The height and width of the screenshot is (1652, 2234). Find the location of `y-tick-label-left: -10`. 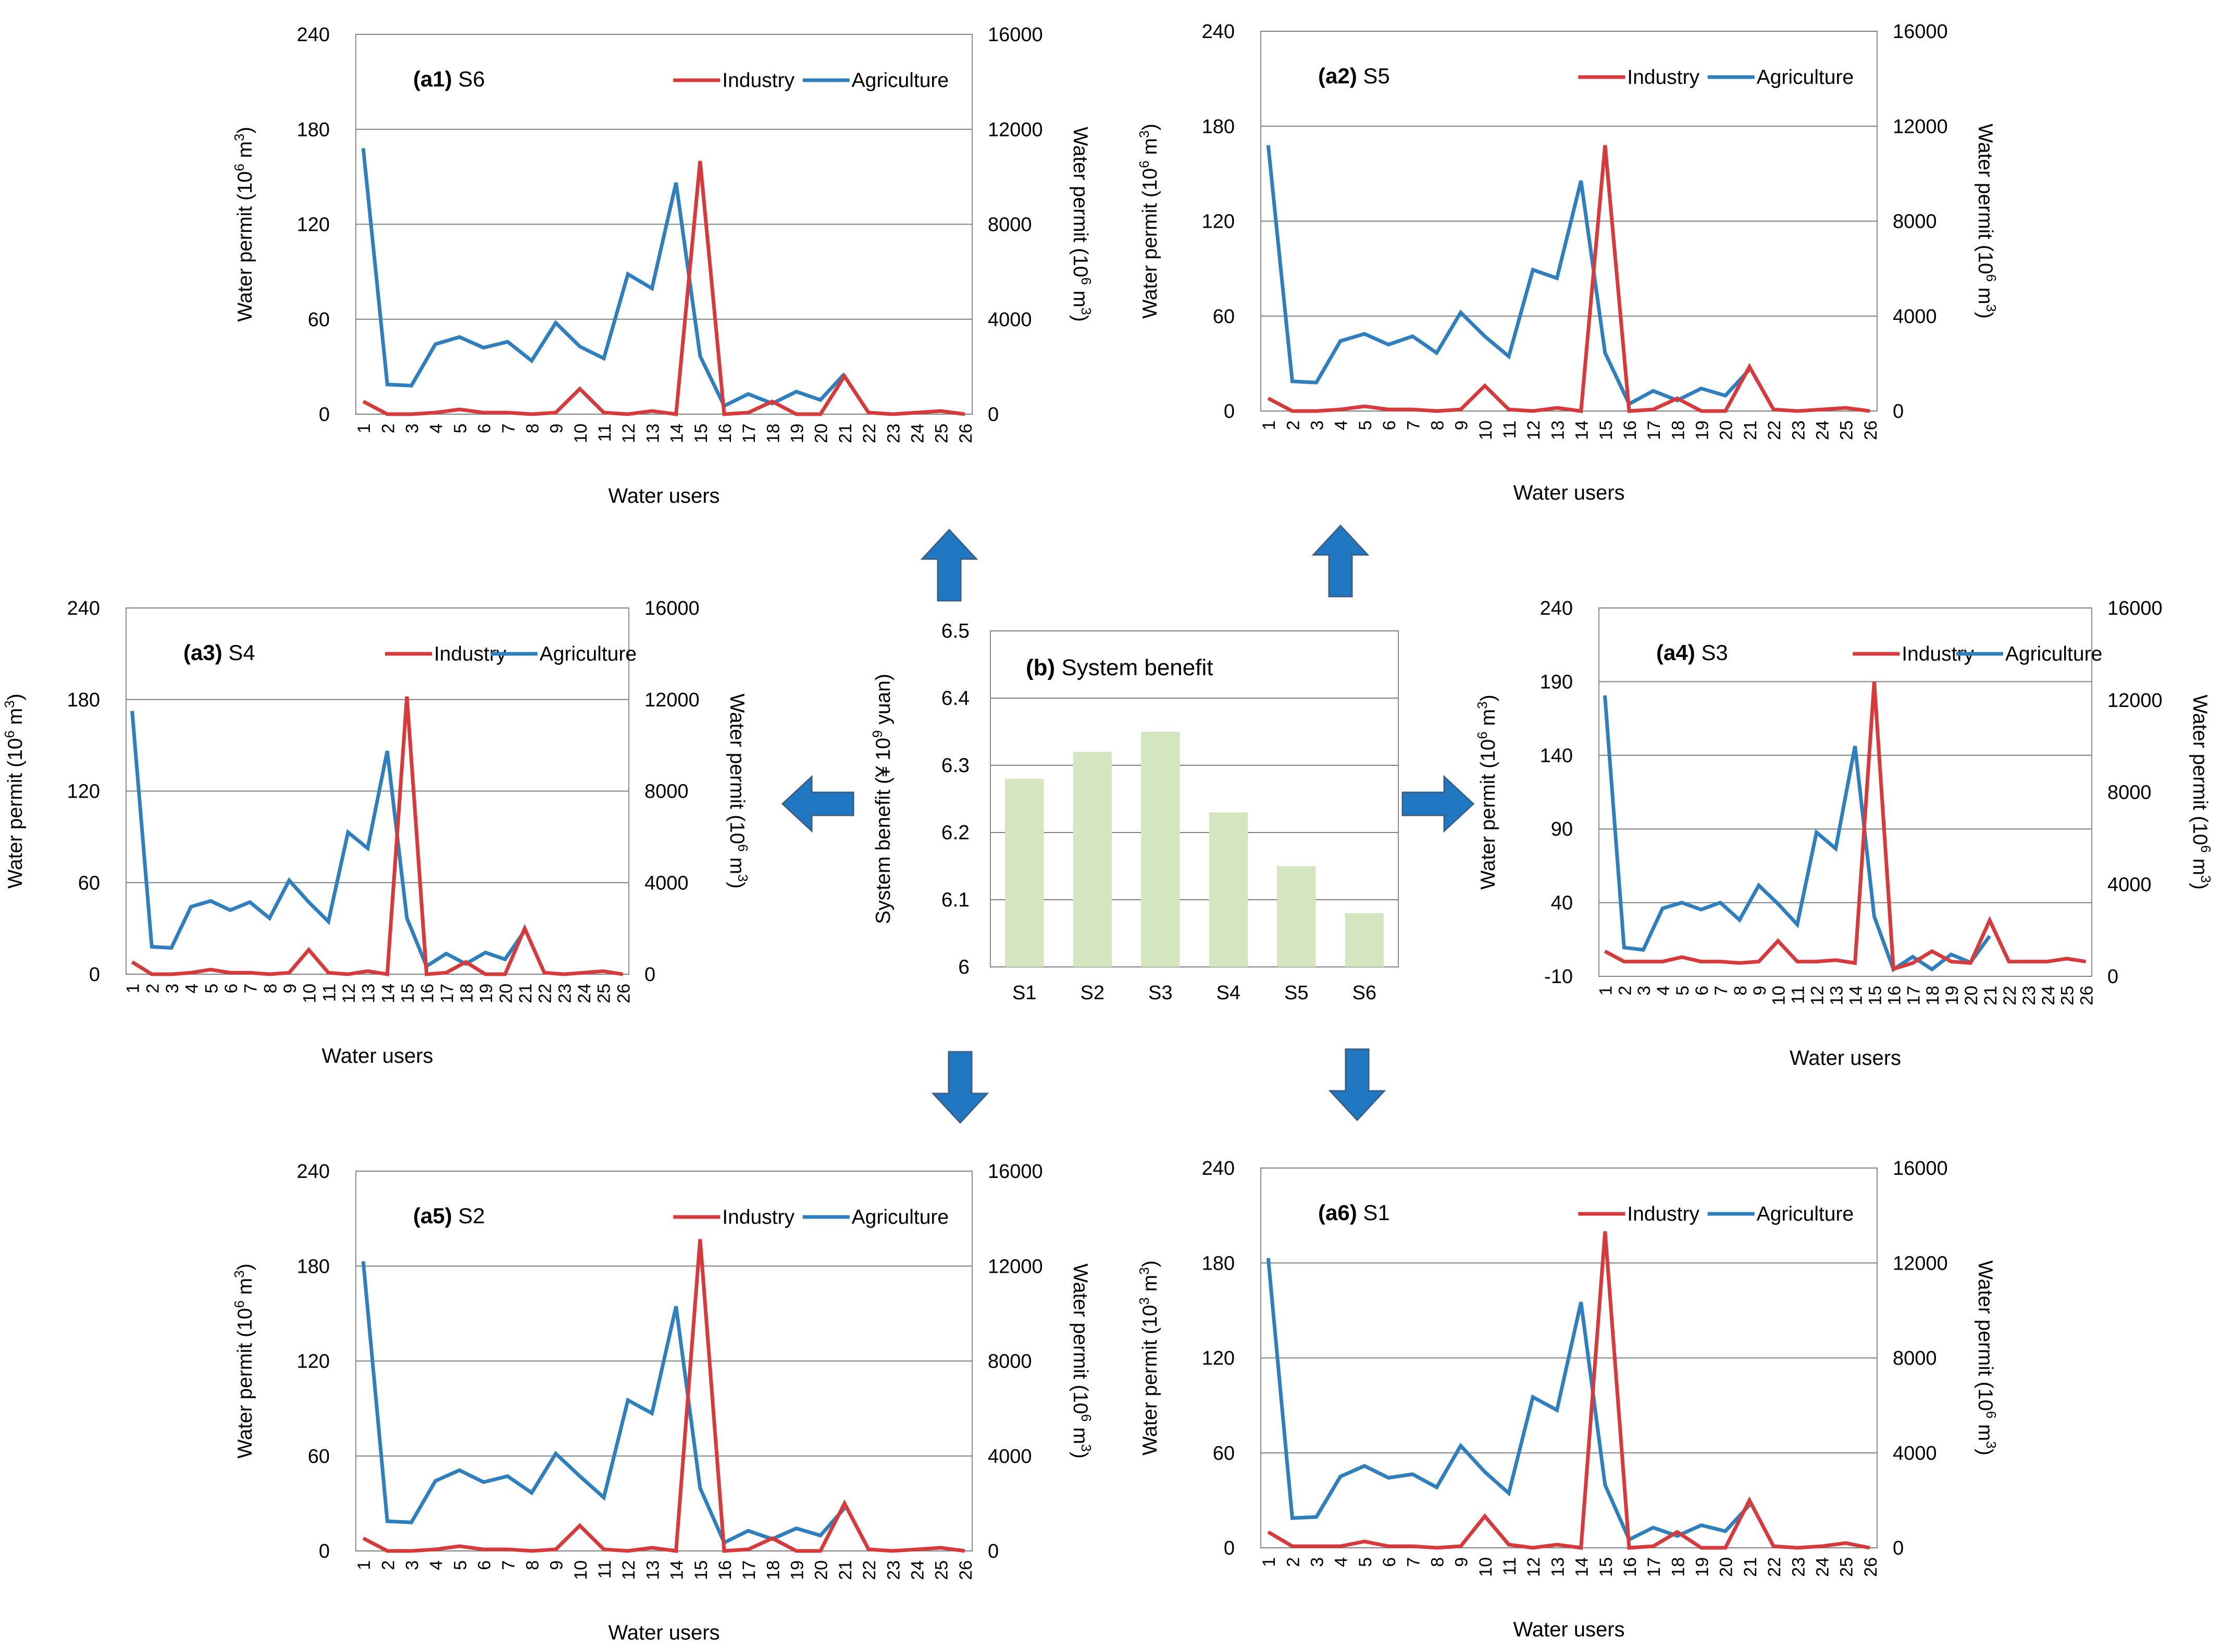

y-tick-label-left: -10 is located at coordinates (1558, 977).